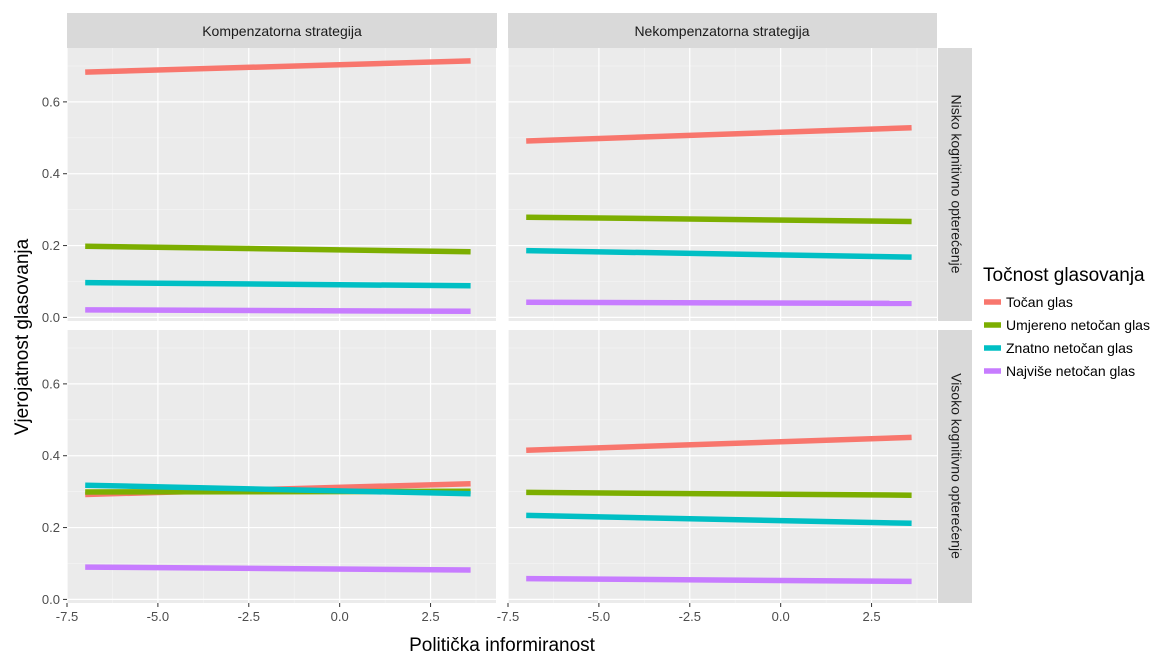 Image resolution: width=1173 pixels, height=657 pixels. Describe the element at coordinates (1064, 275) in the screenshot. I see `legend-title: Točnost glasovanja` at that location.